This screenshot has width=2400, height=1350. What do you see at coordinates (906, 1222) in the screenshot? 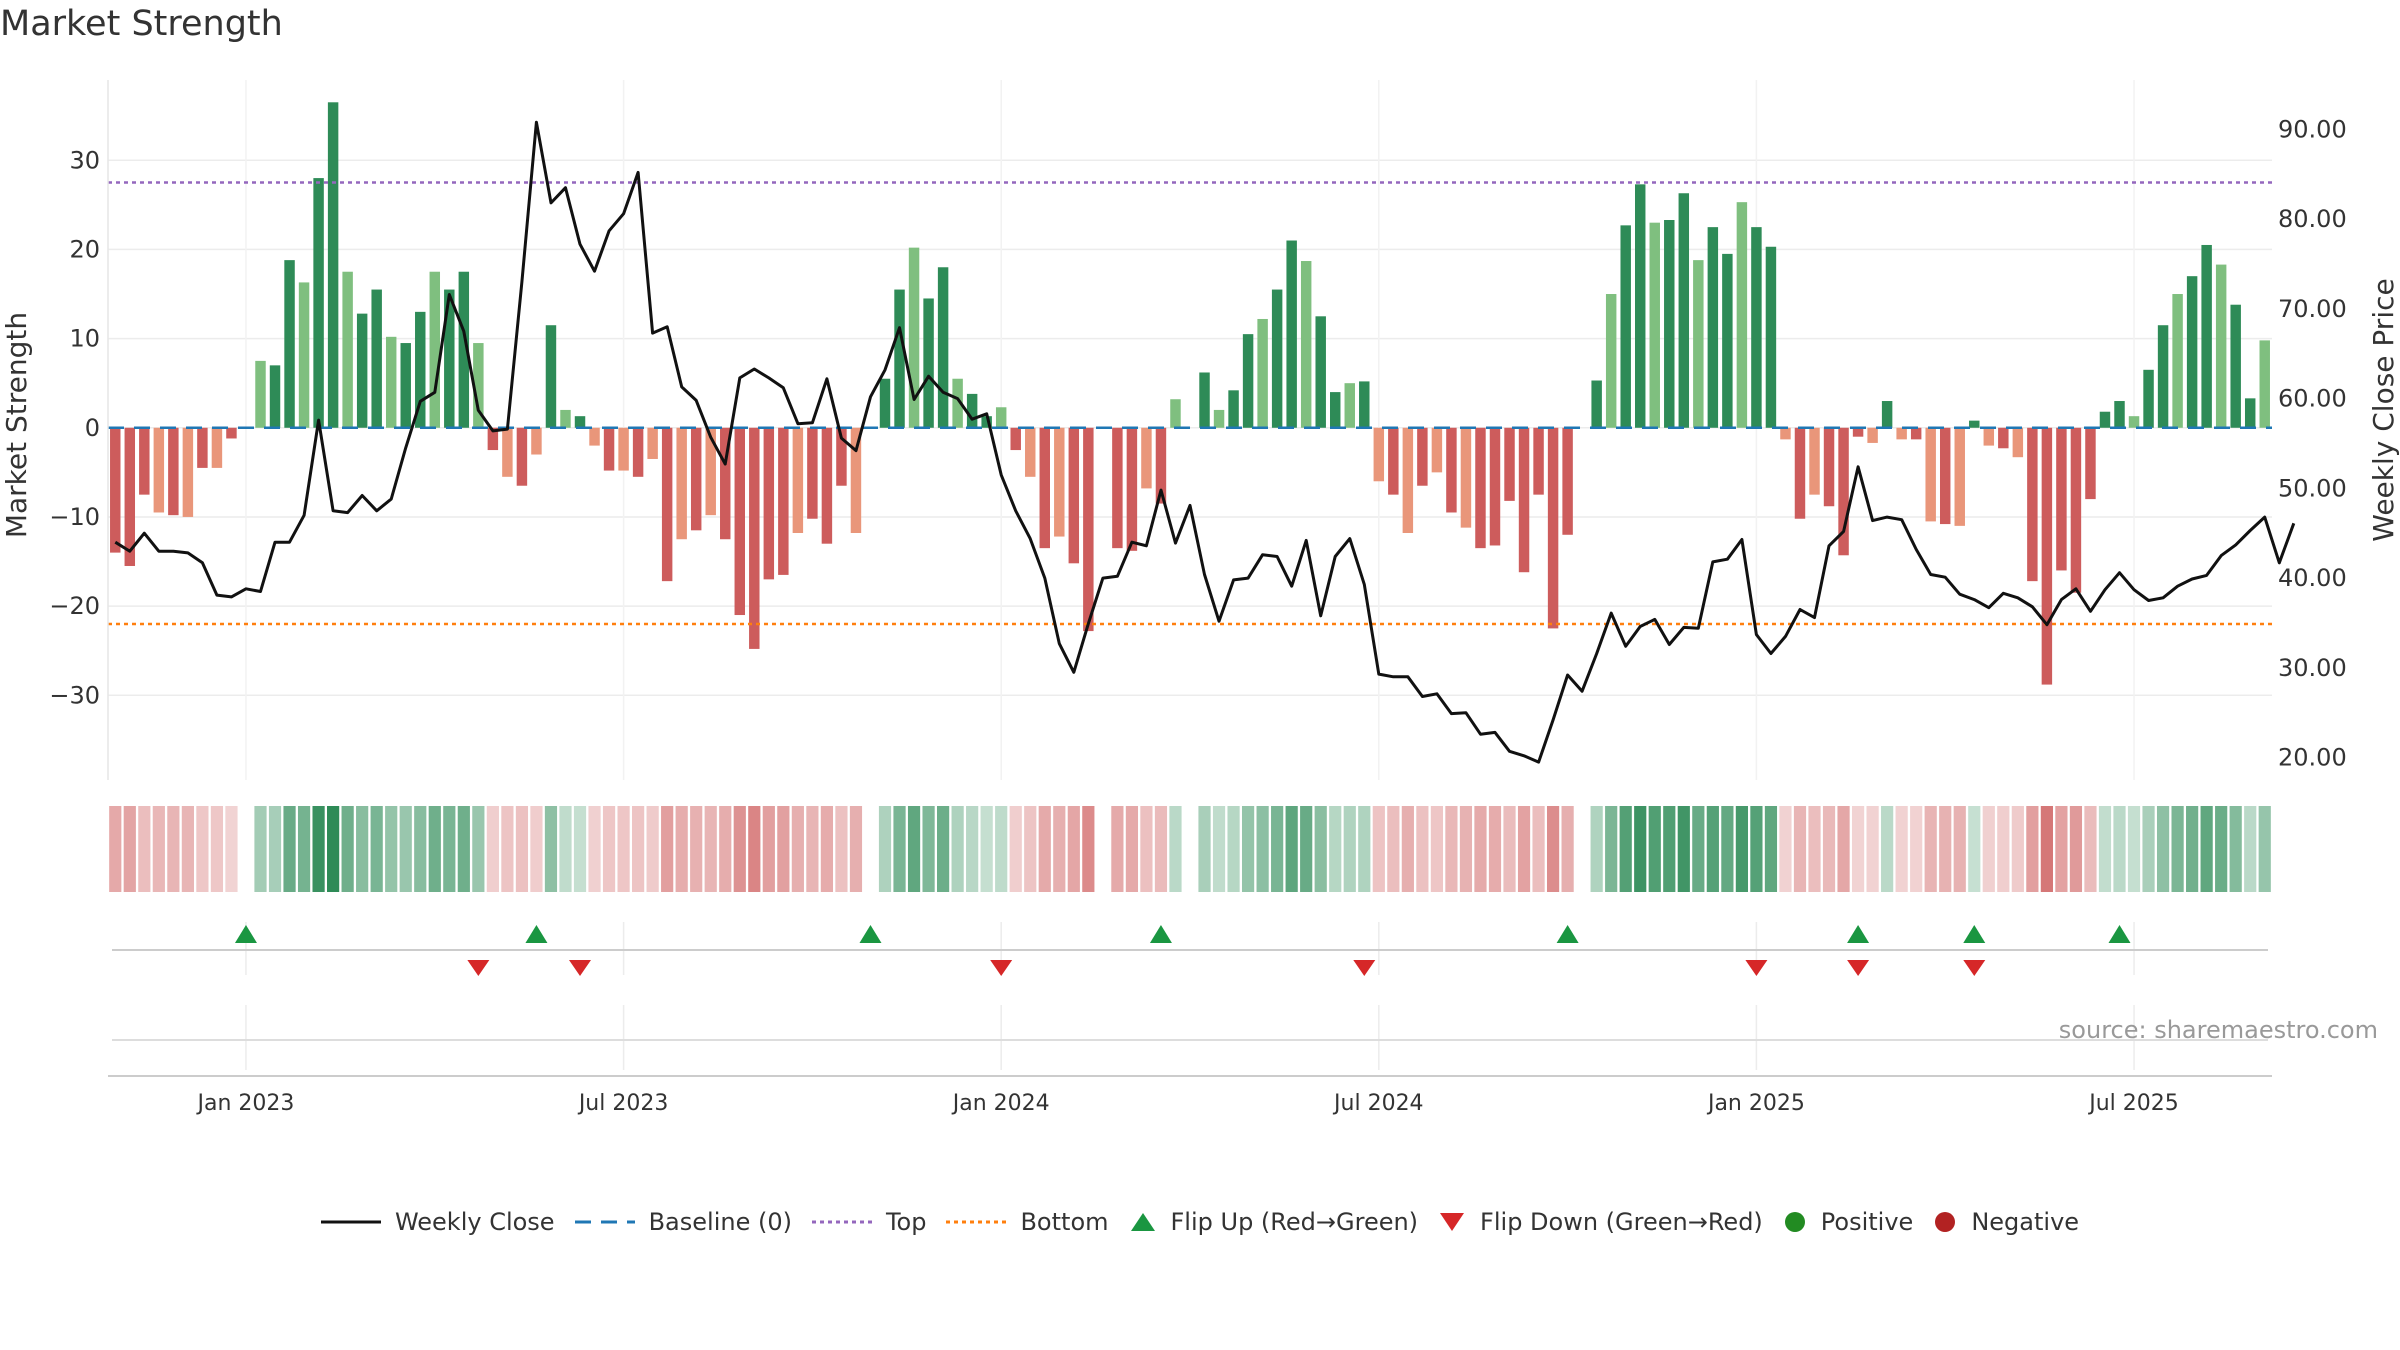
I see `legend-label: Top` at bounding box center [906, 1222].